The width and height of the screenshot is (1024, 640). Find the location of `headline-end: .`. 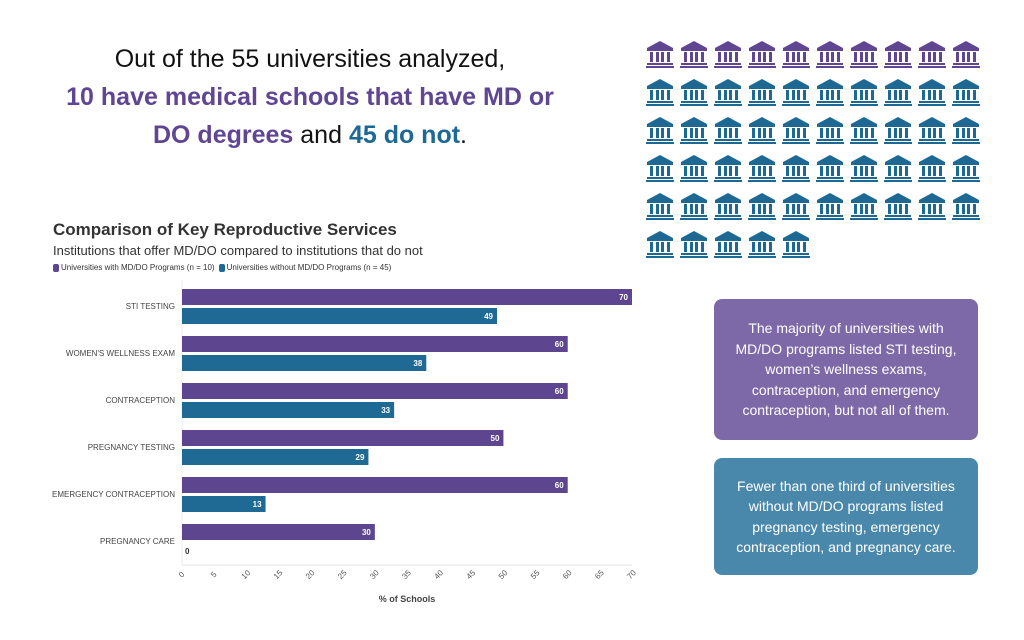

headline-end: . is located at coordinates (463, 135).